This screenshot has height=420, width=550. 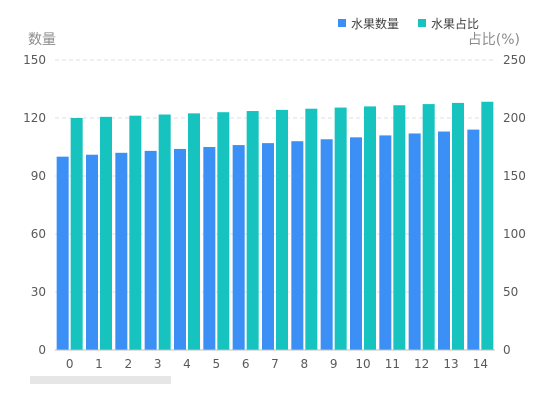 What do you see at coordinates (70, 364) in the screenshot?
I see `x-tick-label: 0` at bounding box center [70, 364].